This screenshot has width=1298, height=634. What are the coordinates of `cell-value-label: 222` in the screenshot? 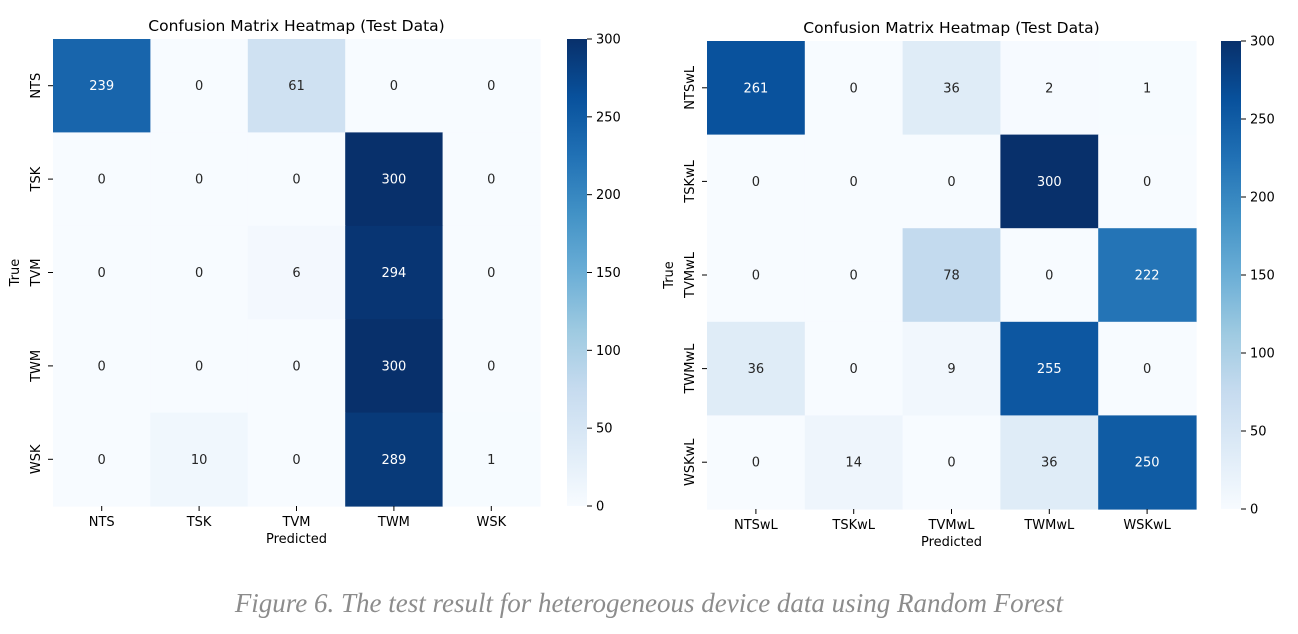 It's located at (1147, 276).